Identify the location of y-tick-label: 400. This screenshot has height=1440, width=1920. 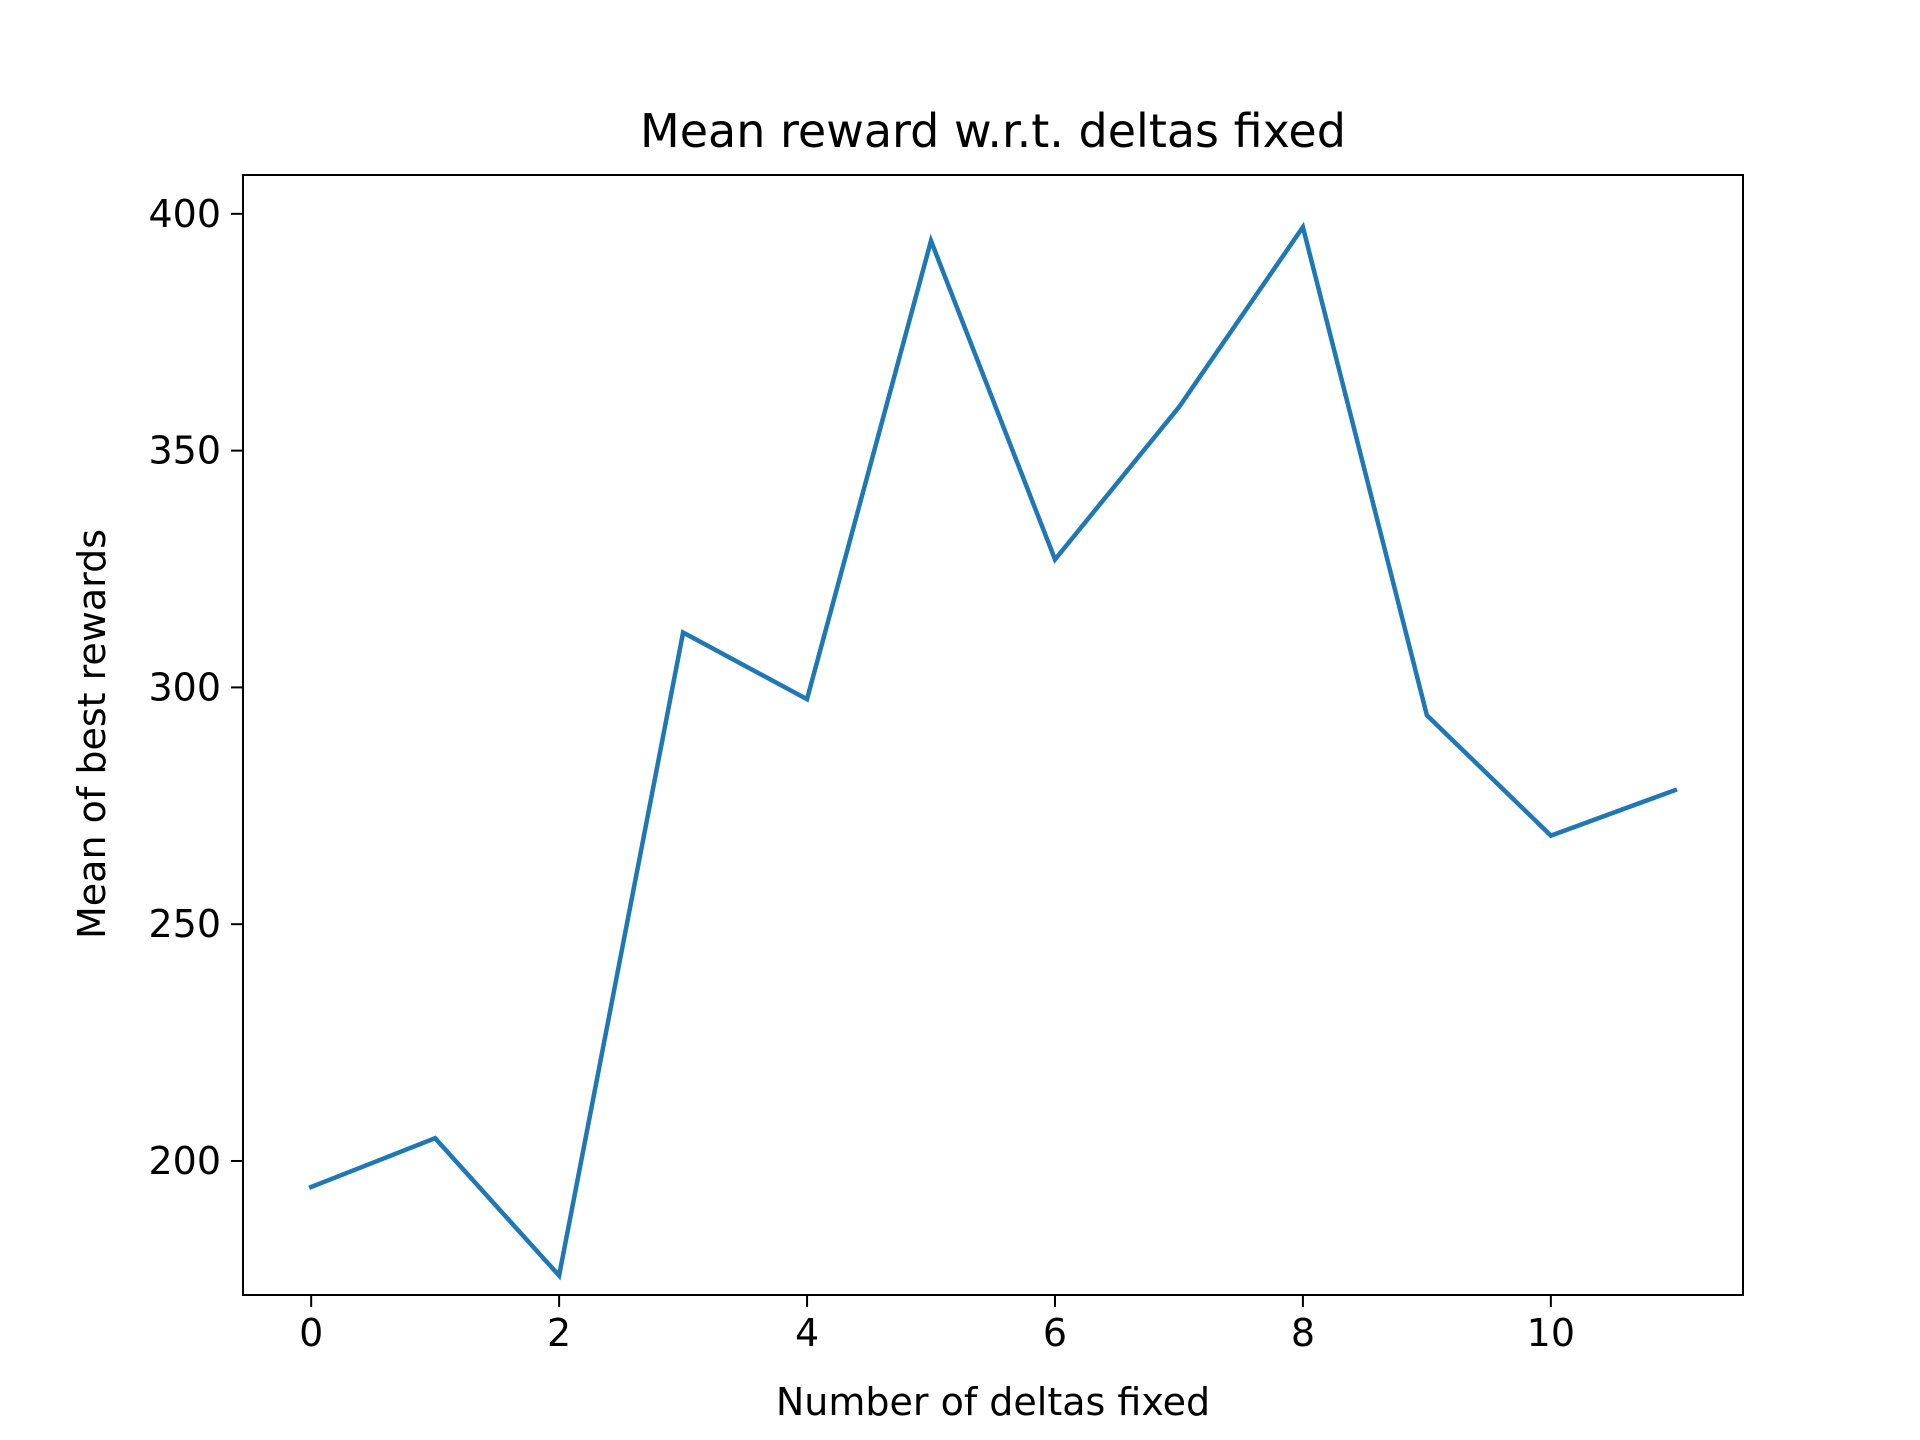
(184, 214).